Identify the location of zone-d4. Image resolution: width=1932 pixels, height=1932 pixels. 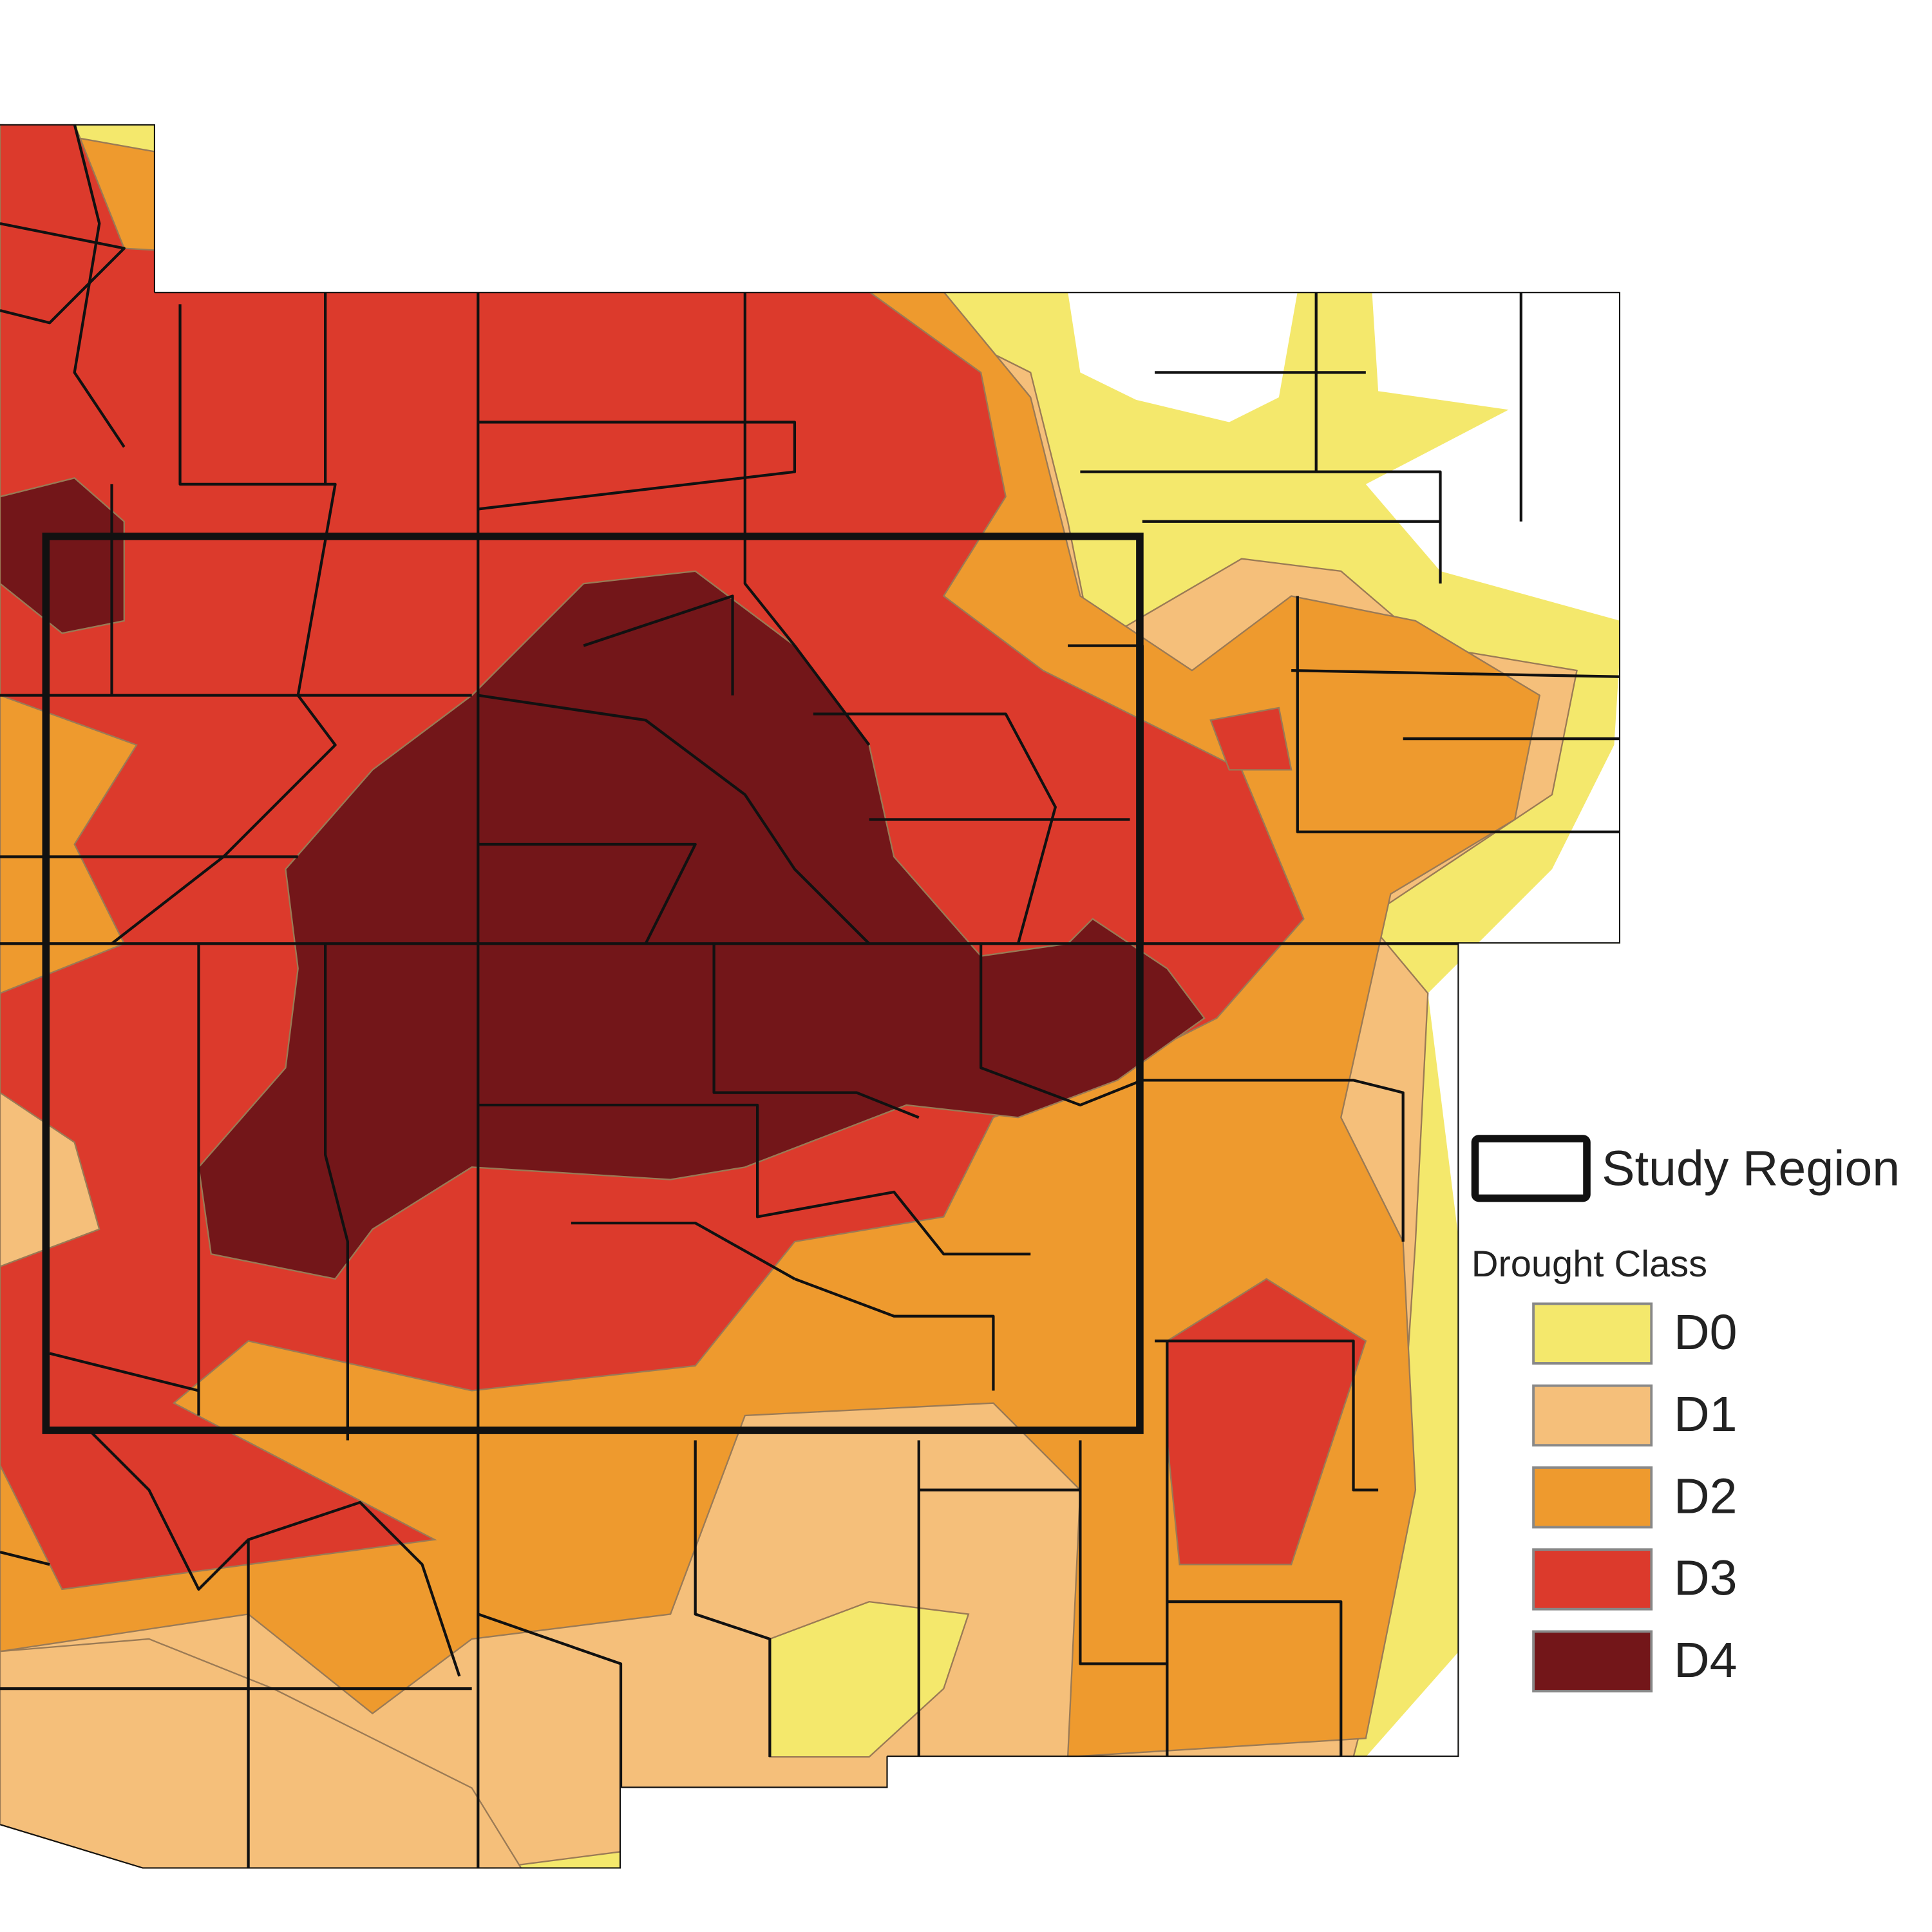
(62, 555).